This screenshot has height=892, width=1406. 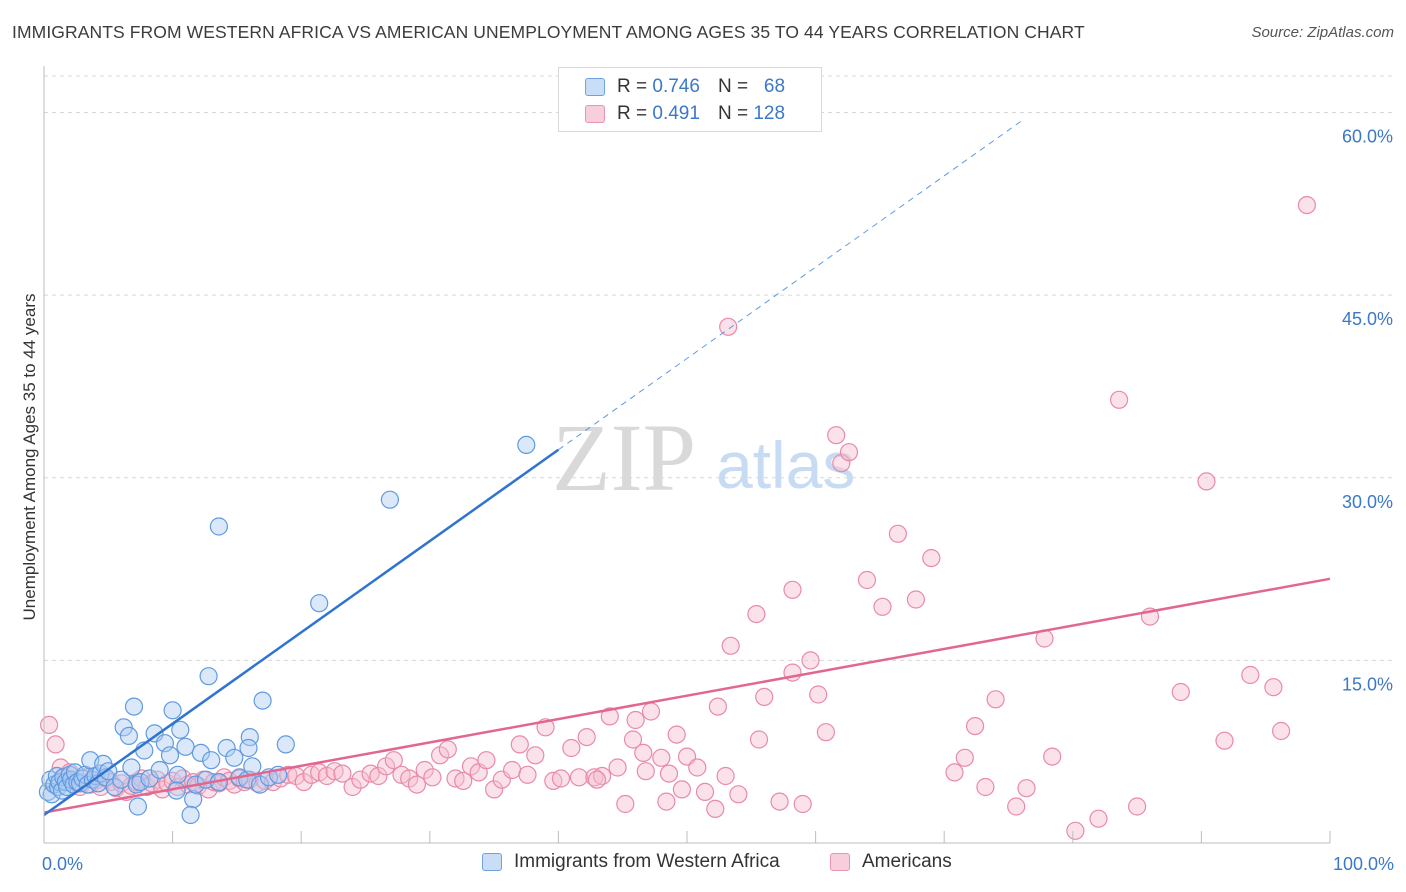 I want to click on legend-n-label: N =, so click(x=733, y=113).